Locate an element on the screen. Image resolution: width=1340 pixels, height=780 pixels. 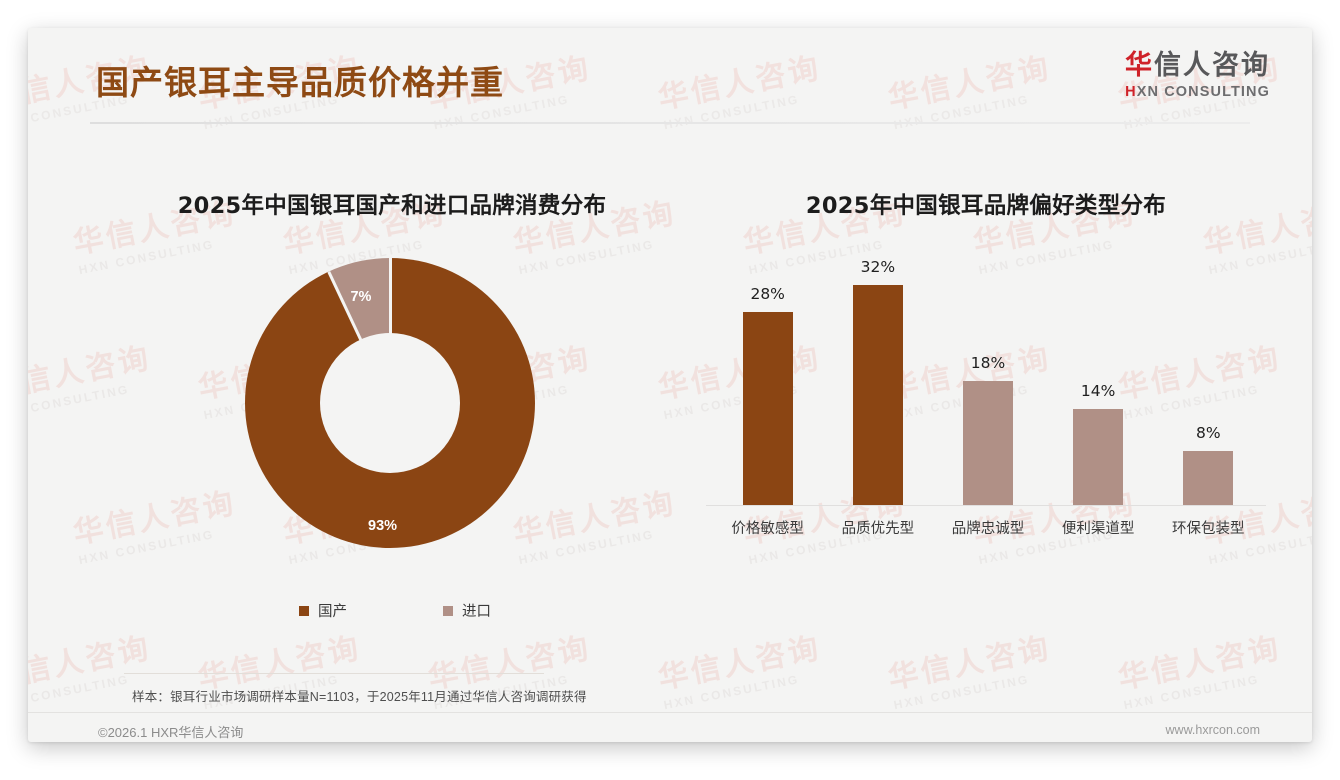
bar-plot-area: 28% 32% 18% 14% 8% is located at coordinates (988, 378).